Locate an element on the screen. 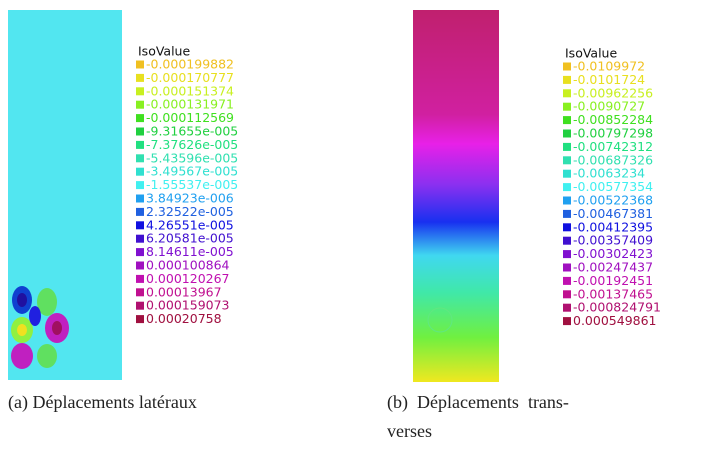 Image resolution: width=710 pixels, height=452 pixels. legend-label: -0.0101724 is located at coordinates (609, 79).